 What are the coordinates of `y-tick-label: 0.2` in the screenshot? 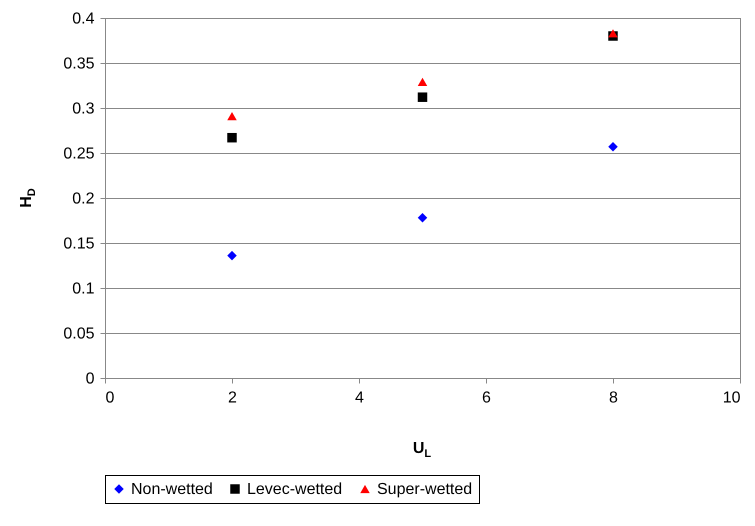 It's located at (83, 199).